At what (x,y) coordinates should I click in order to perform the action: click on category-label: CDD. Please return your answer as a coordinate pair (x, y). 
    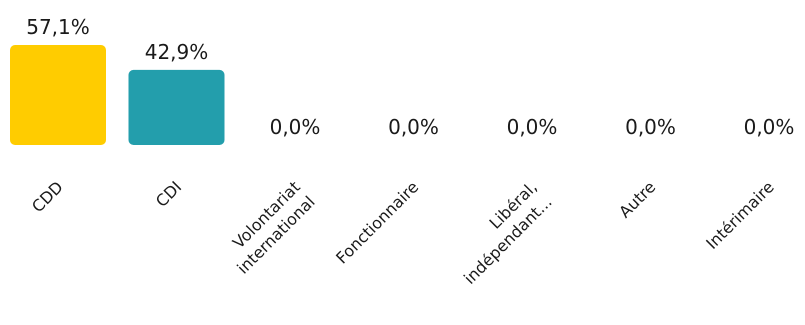
    Looking at the image, I should click on (47, 196).